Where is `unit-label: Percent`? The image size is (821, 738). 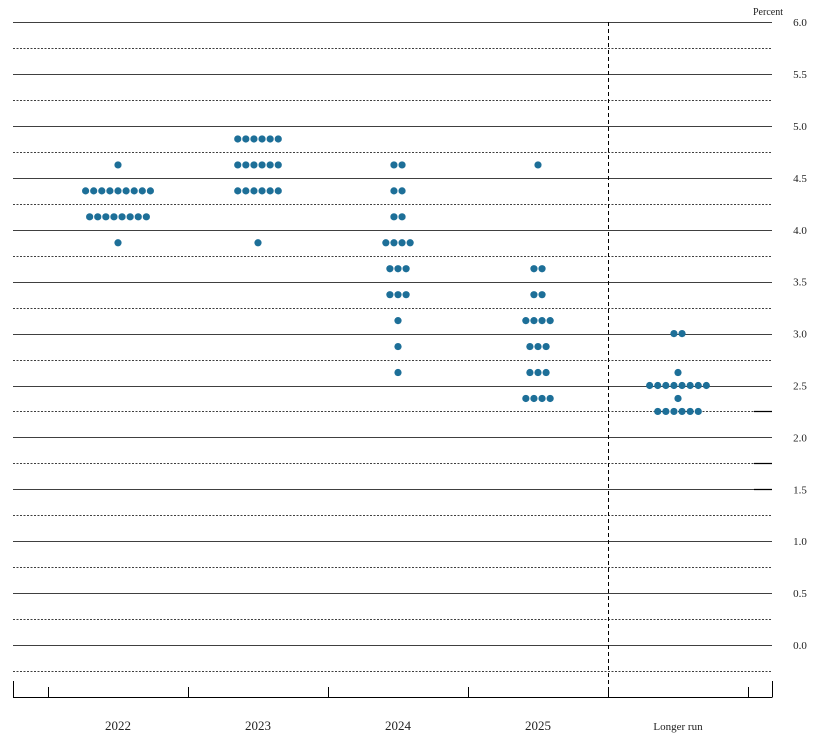 unit-label: Percent is located at coordinates (768, 12).